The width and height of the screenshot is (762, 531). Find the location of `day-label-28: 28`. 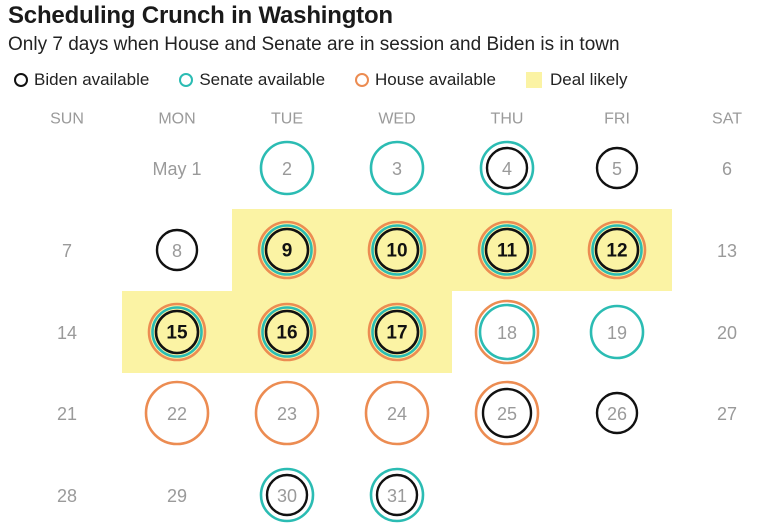

day-label-28: 28 is located at coordinates (67, 496).